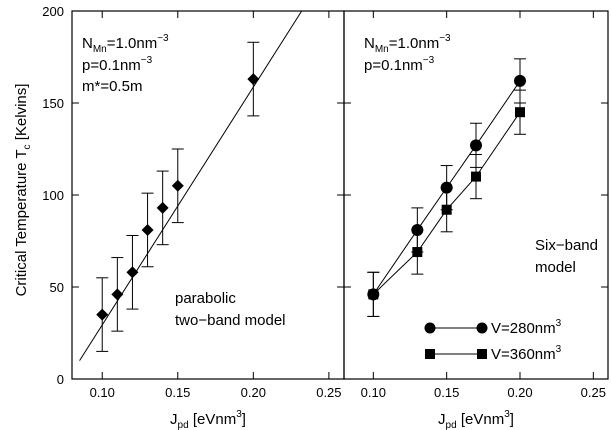  Describe the element at coordinates (482, 328) in the screenshot. I see `legend-marker-circle-right` at that location.